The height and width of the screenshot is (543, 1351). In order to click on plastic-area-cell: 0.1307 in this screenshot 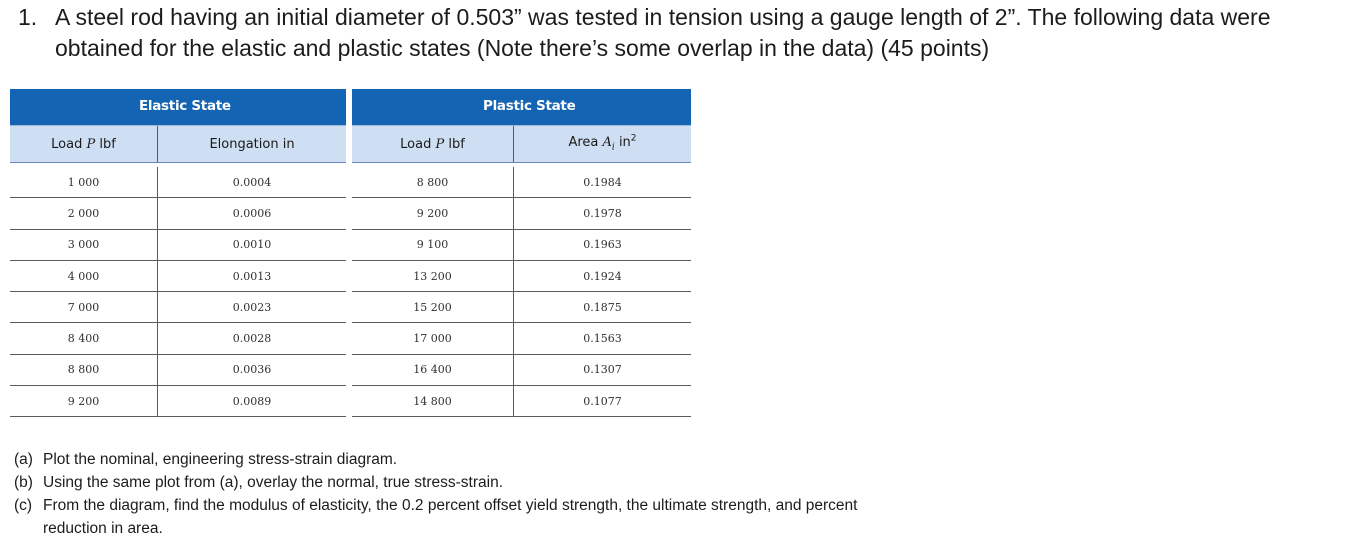, I will do `click(602, 370)`.